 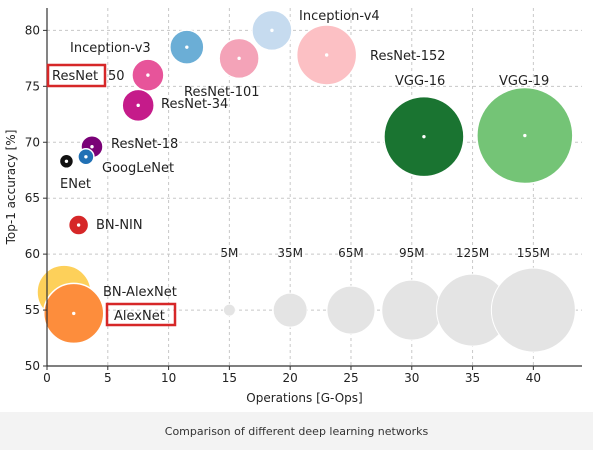 I want to click on label-inception-v3: Inception-v3, so click(x=110, y=48).